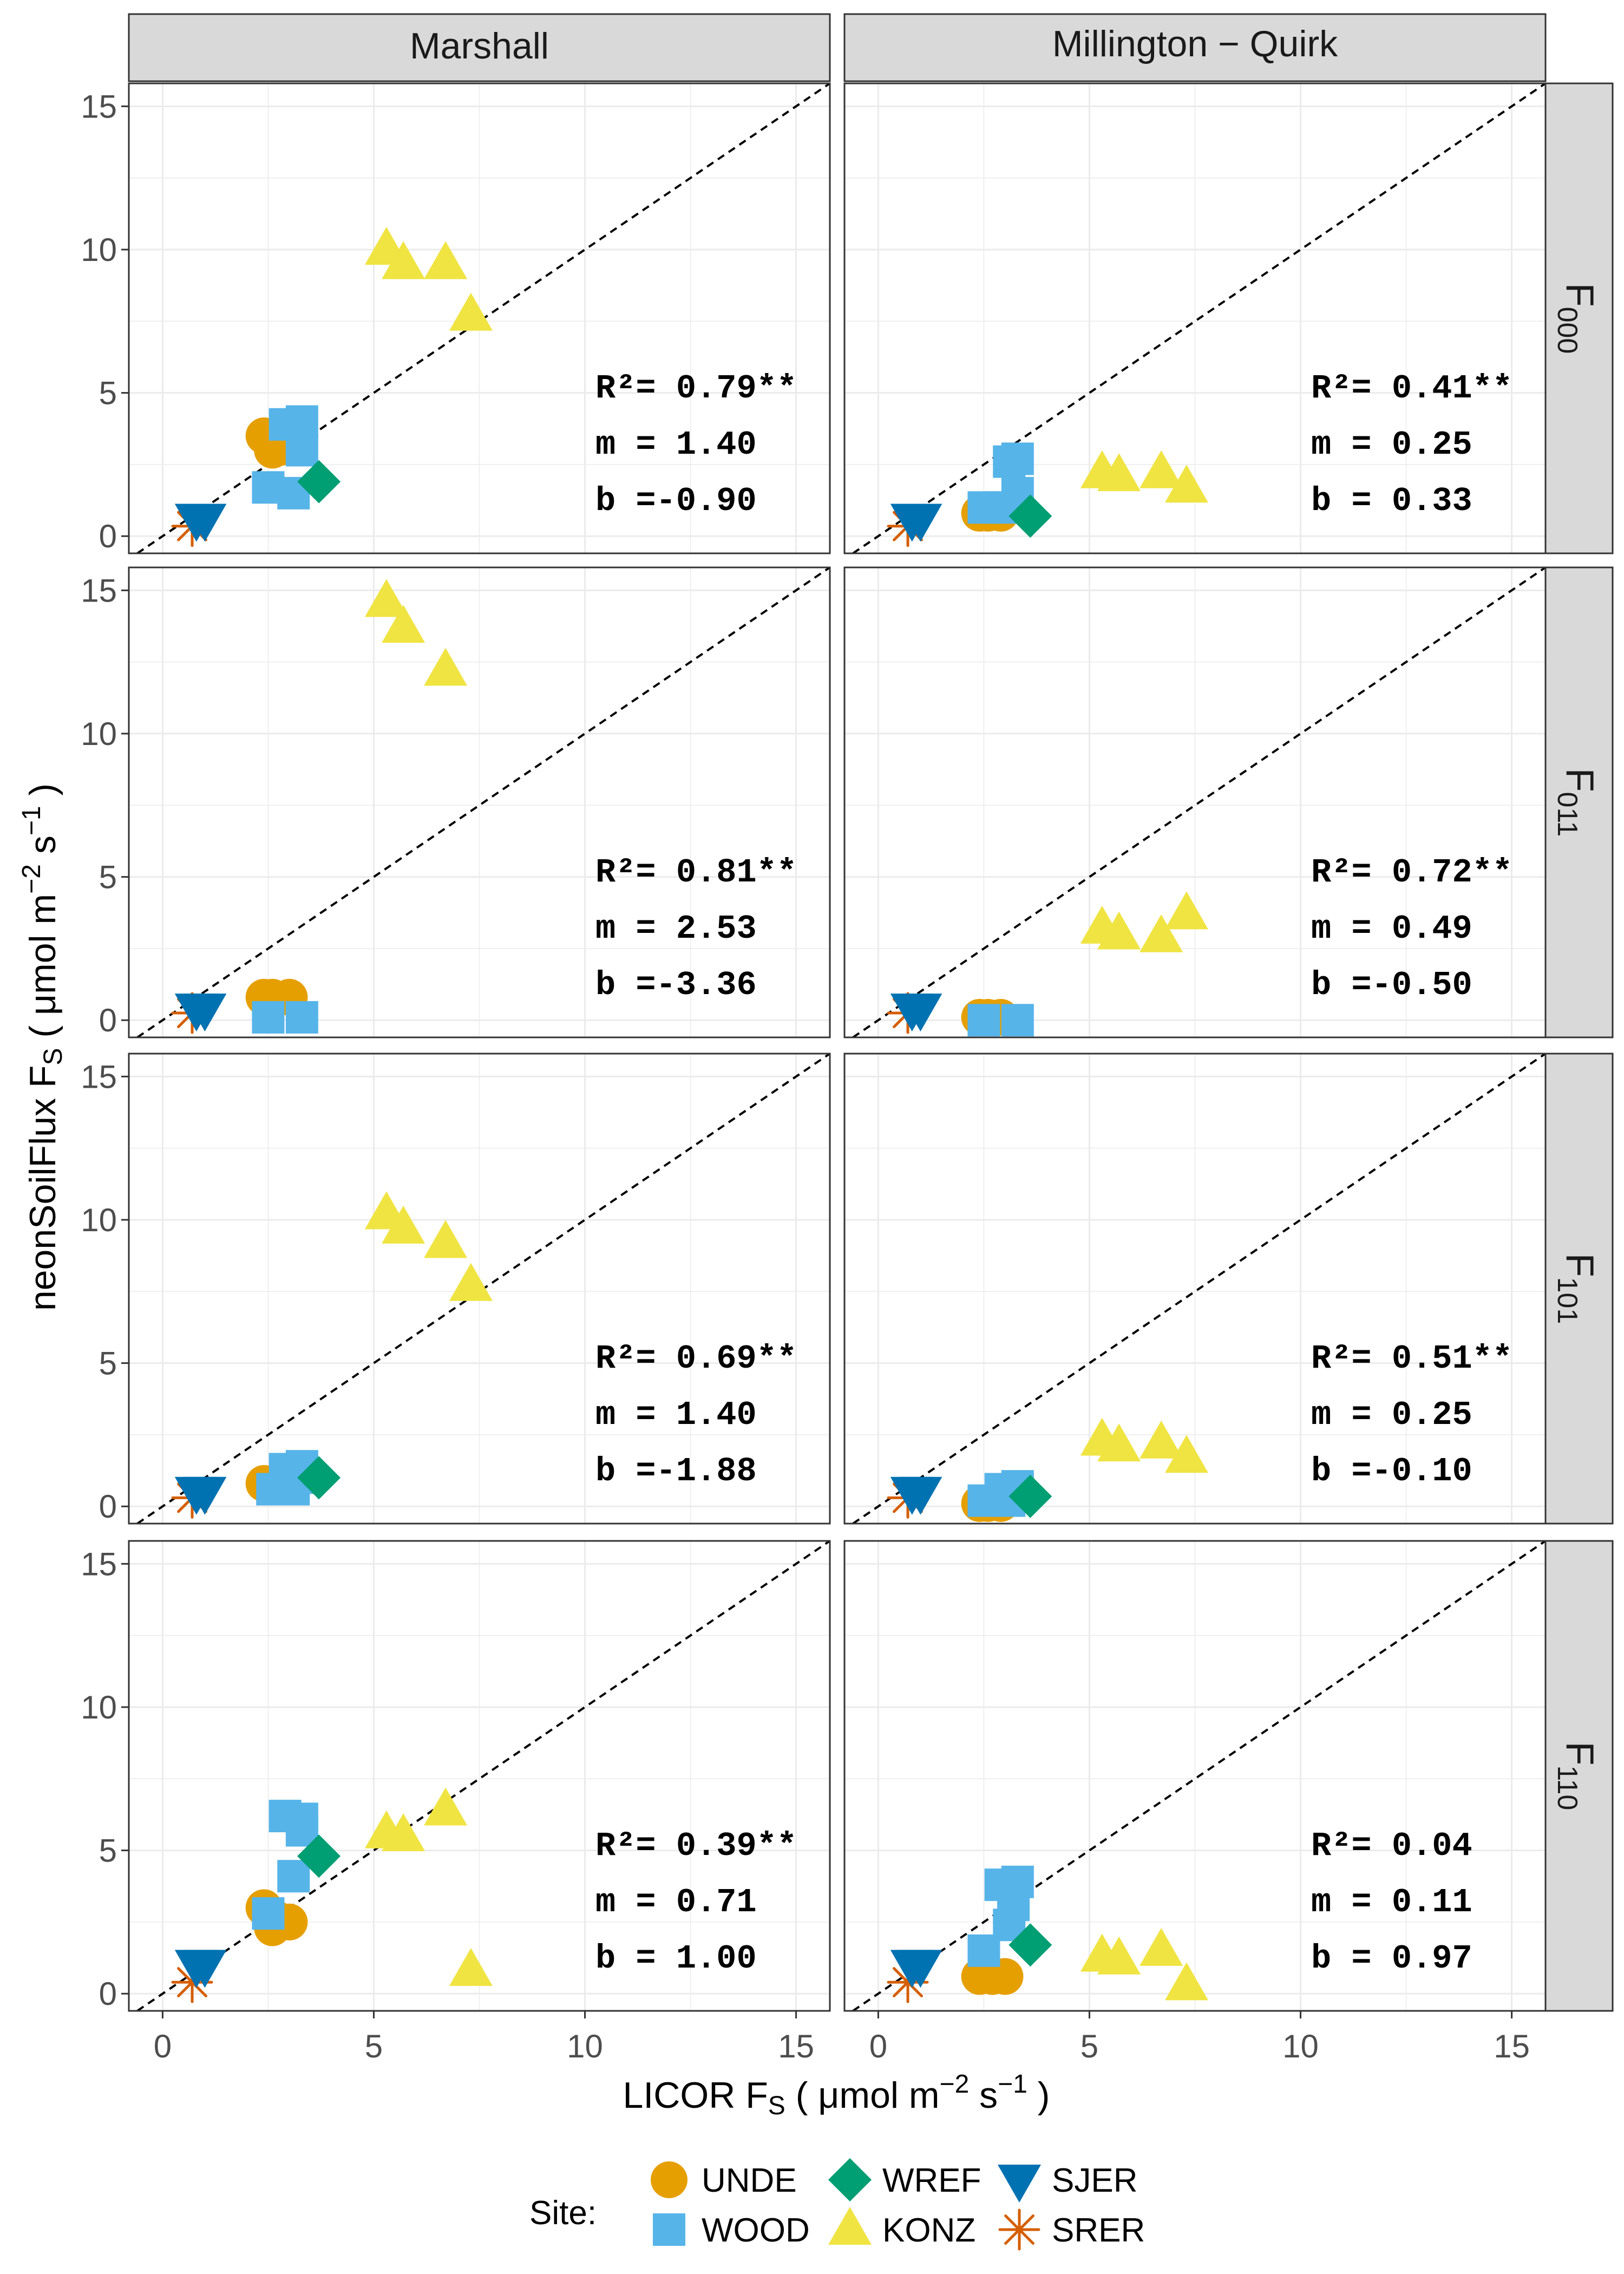  Describe the element at coordinates (796, 2046) in the screenshot. I see `x-tick-label-c0-15: 15` at that location.